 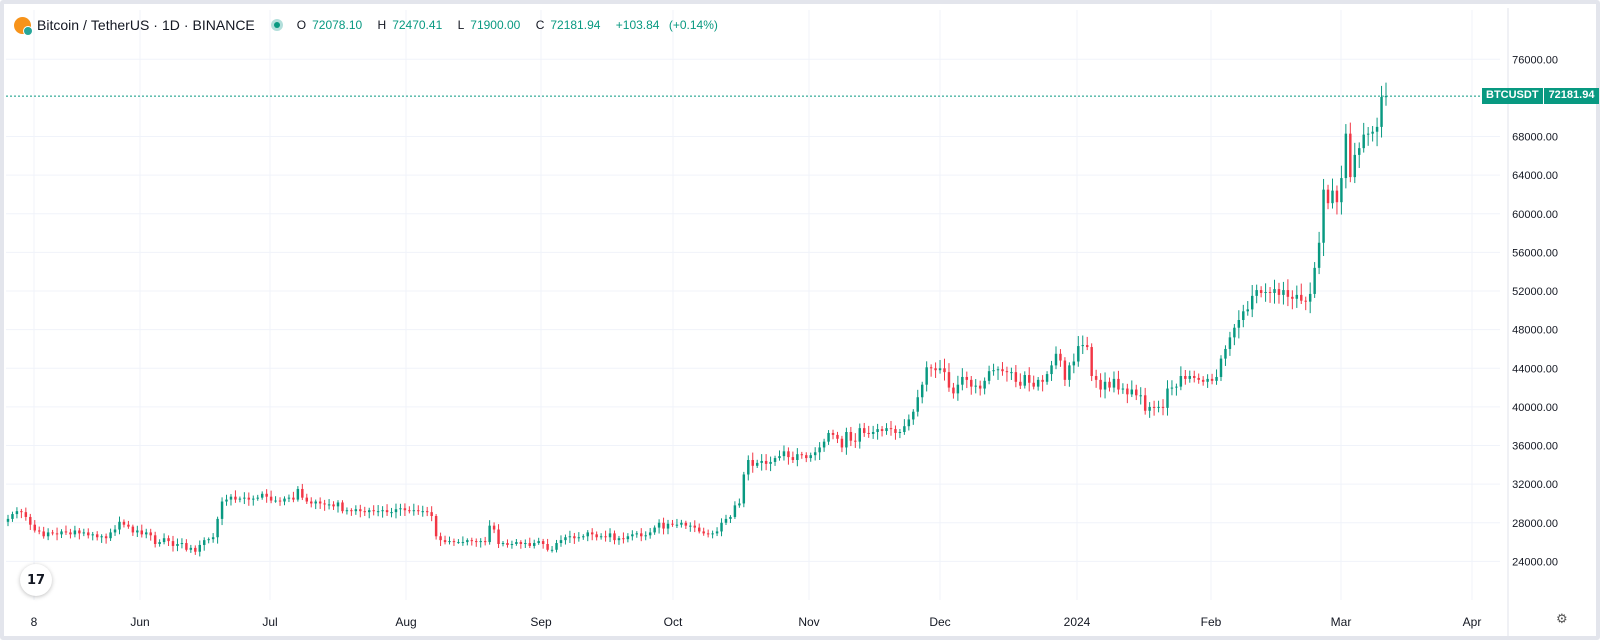 I want to click on y-tick-label: 60000.00, so click(x=1535, y=215).